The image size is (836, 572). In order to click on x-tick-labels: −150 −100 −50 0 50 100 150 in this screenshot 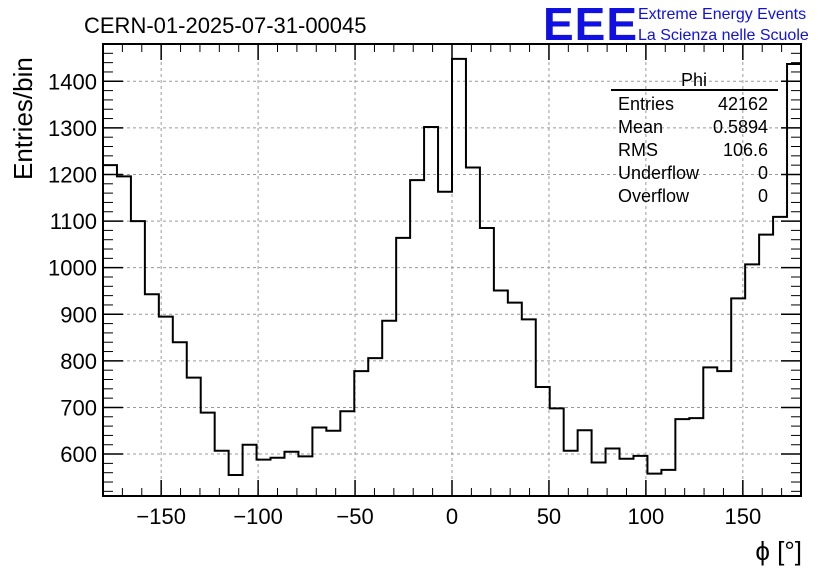, I will do `click(448, 516)`.